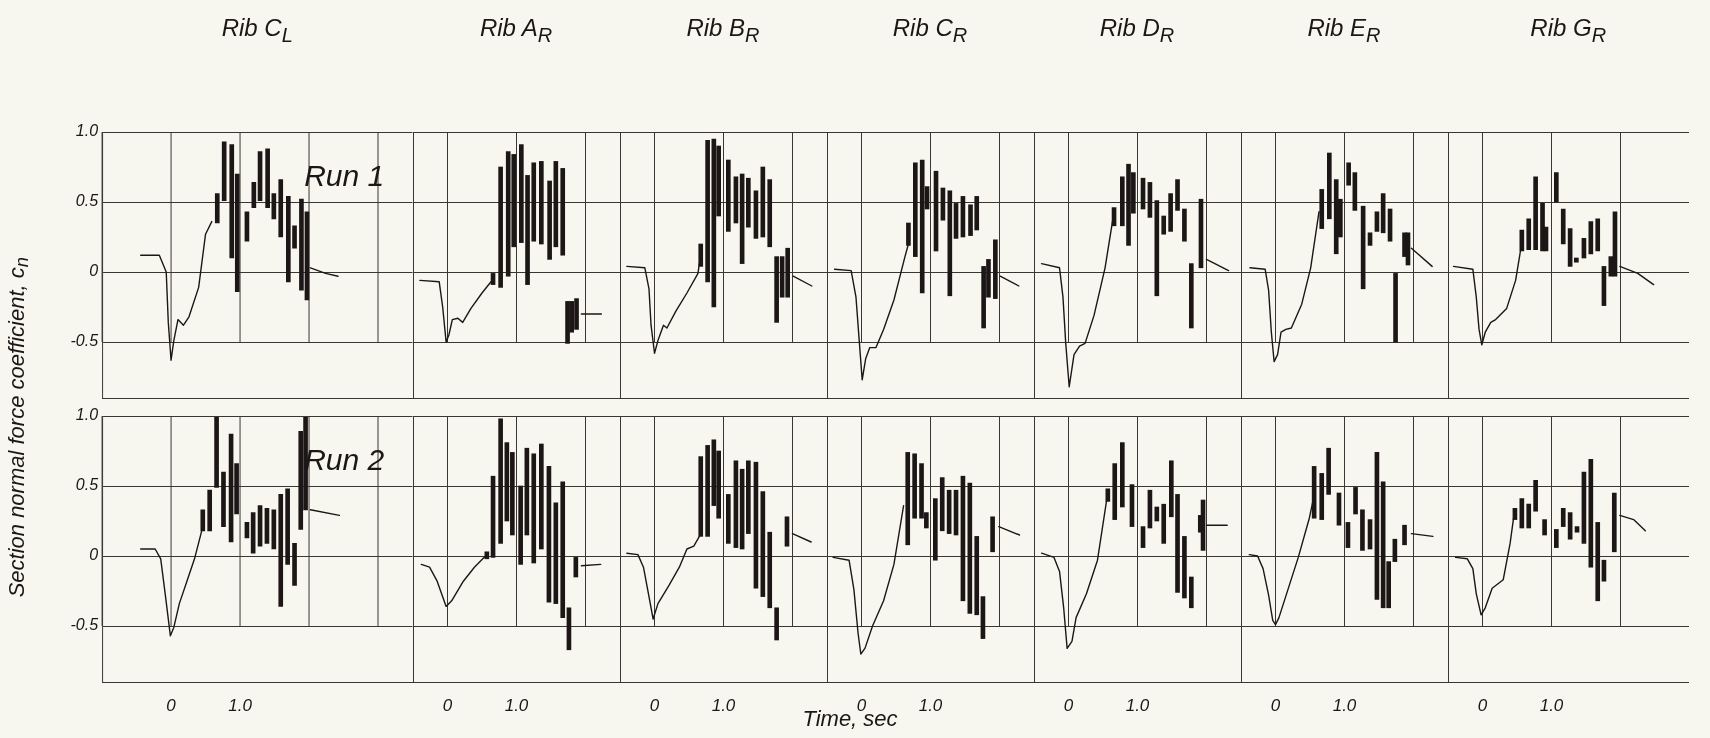  Describe the element at coordinates (516, 30) in the screenshot. I see `chart-title: Rib A$_{R}$` at that location.